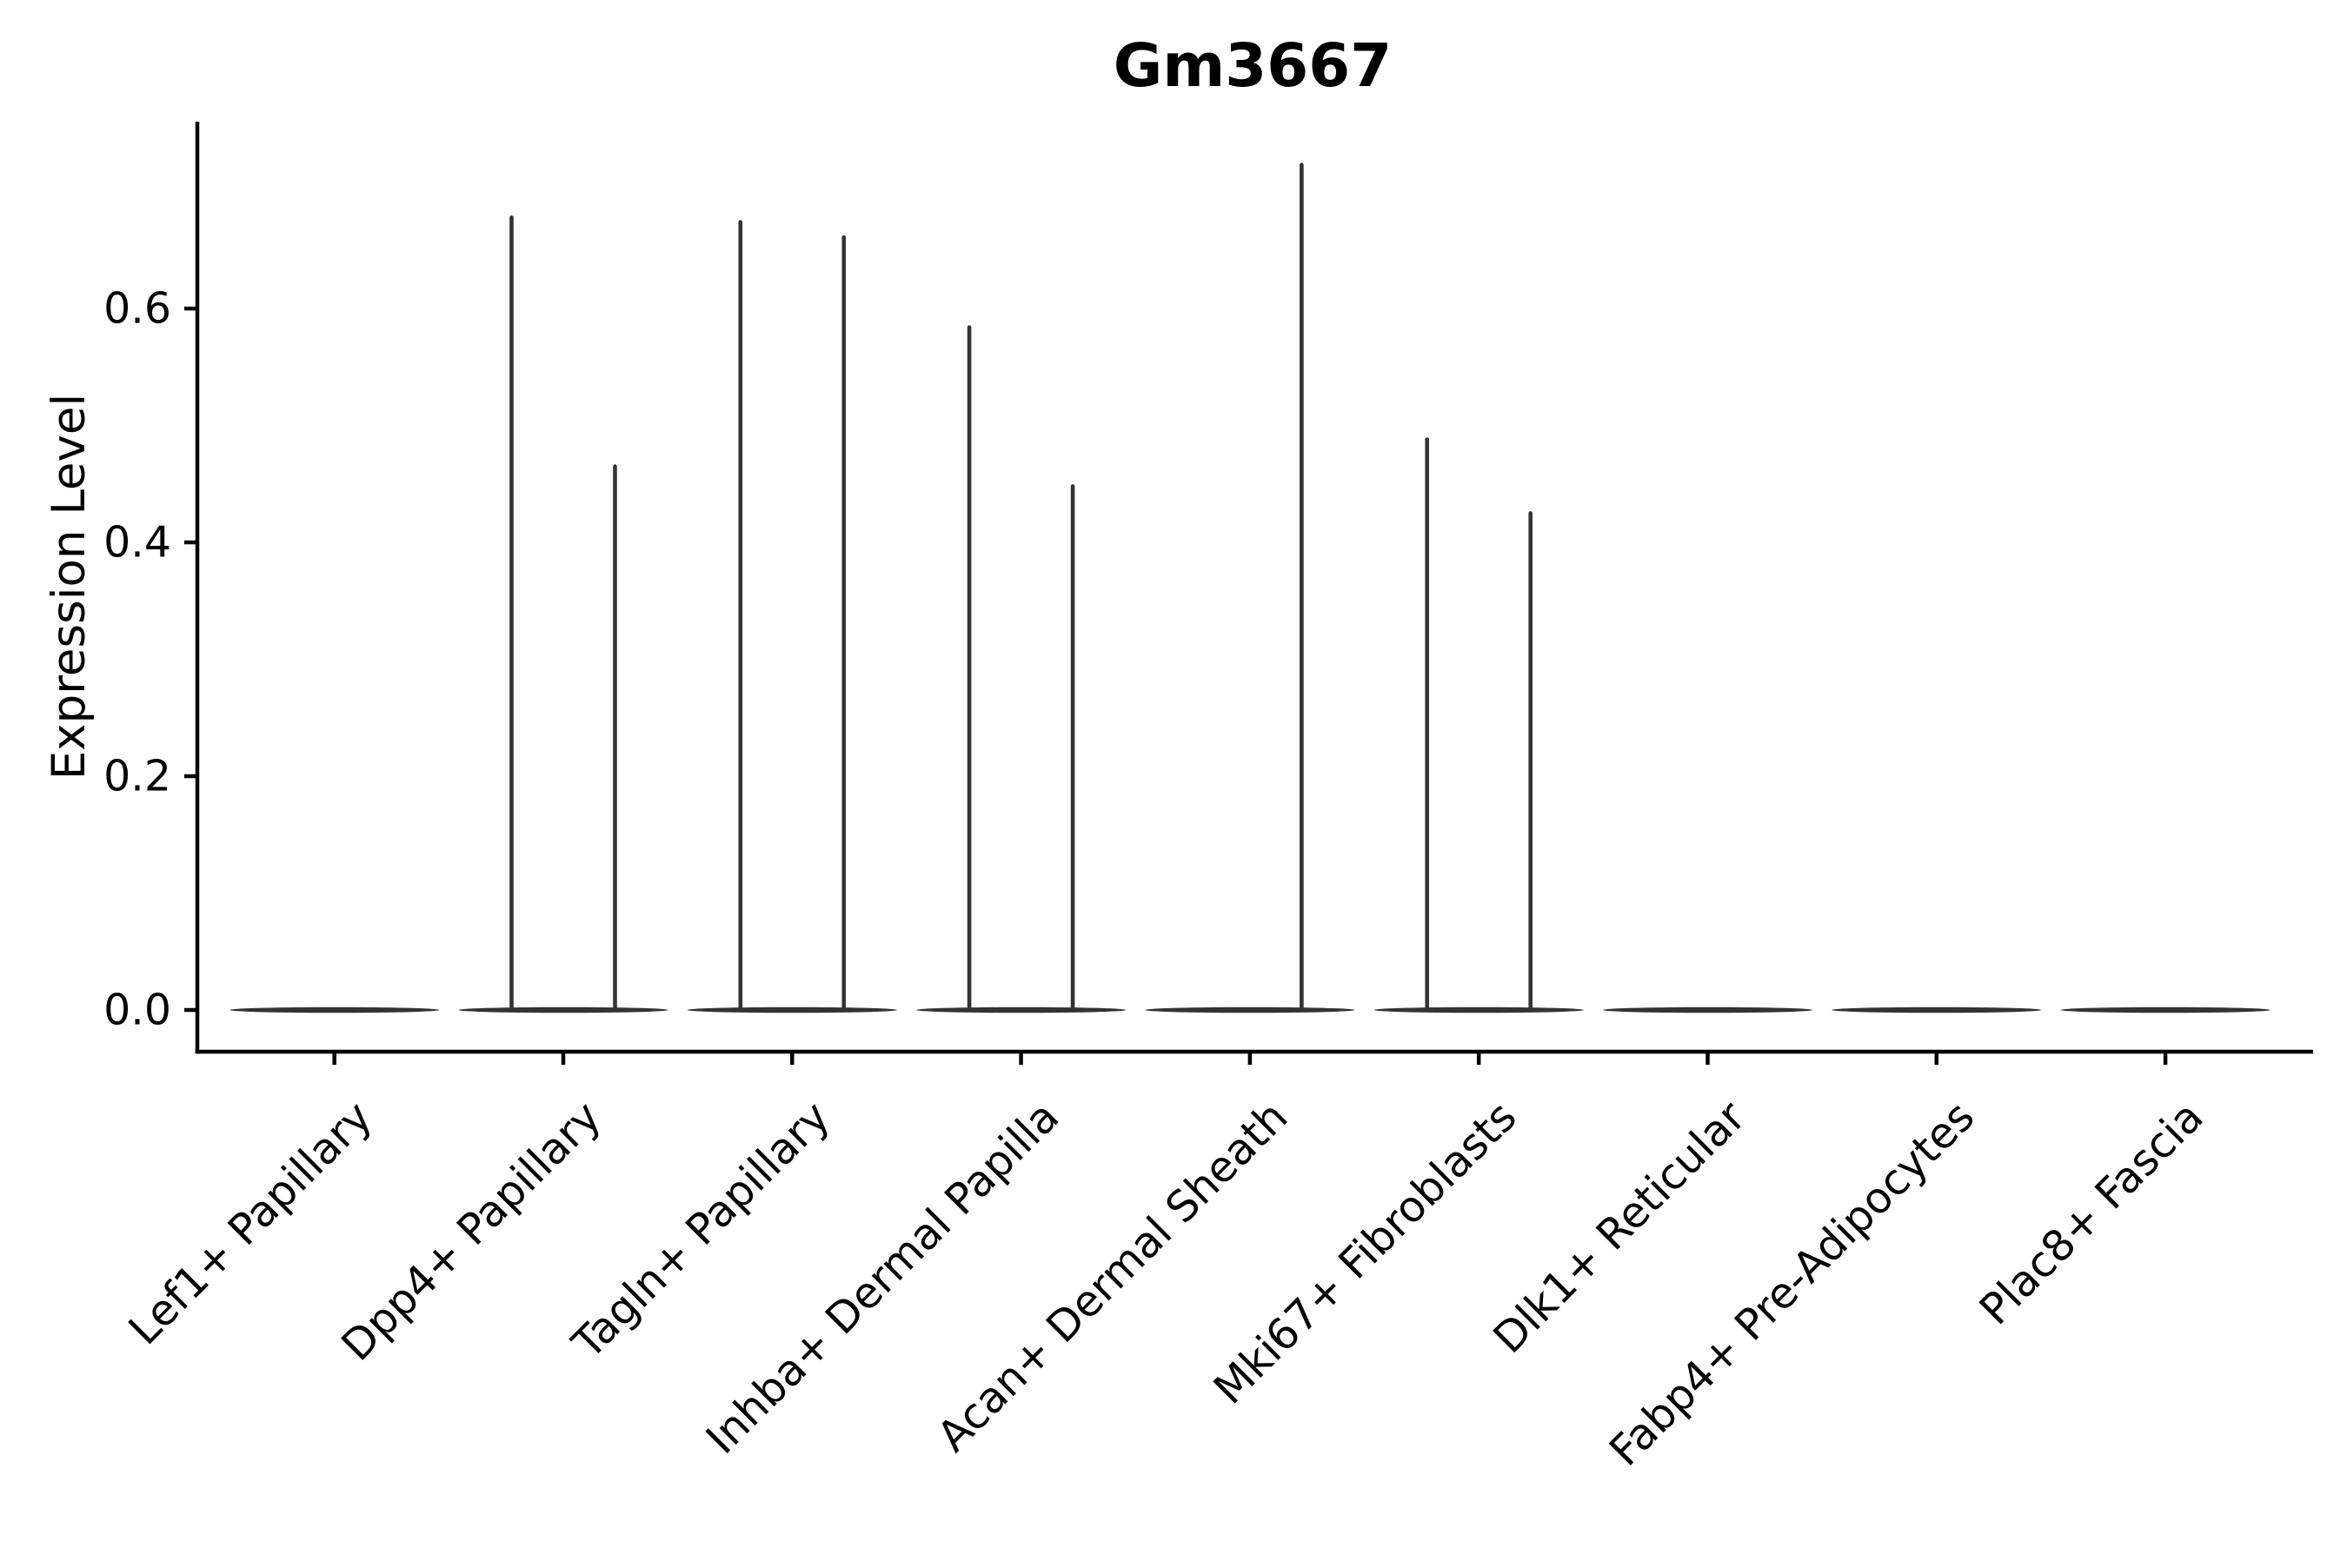 Image resolution: width=2347 pixels, height=1568 pixels. I want to click on y-tick-label: 0.0, so click(137, 1010).